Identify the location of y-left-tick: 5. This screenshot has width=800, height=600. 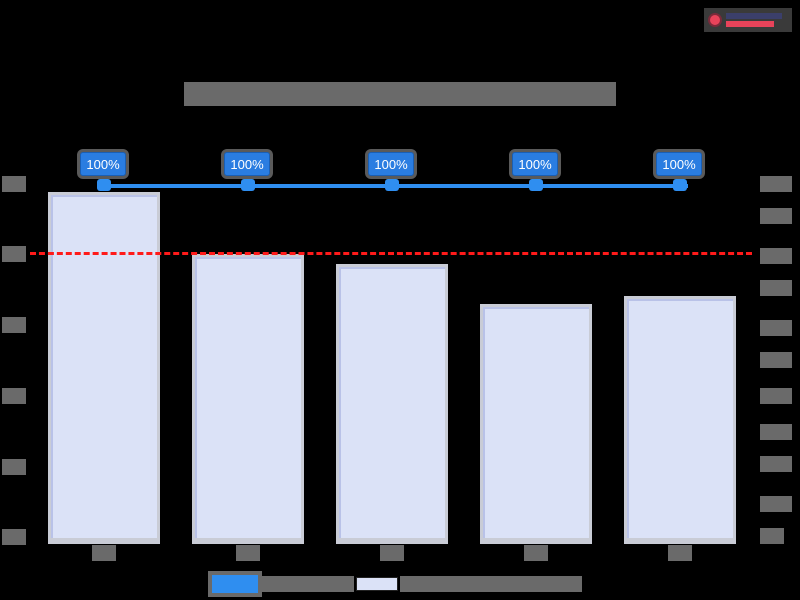
(14, 184).